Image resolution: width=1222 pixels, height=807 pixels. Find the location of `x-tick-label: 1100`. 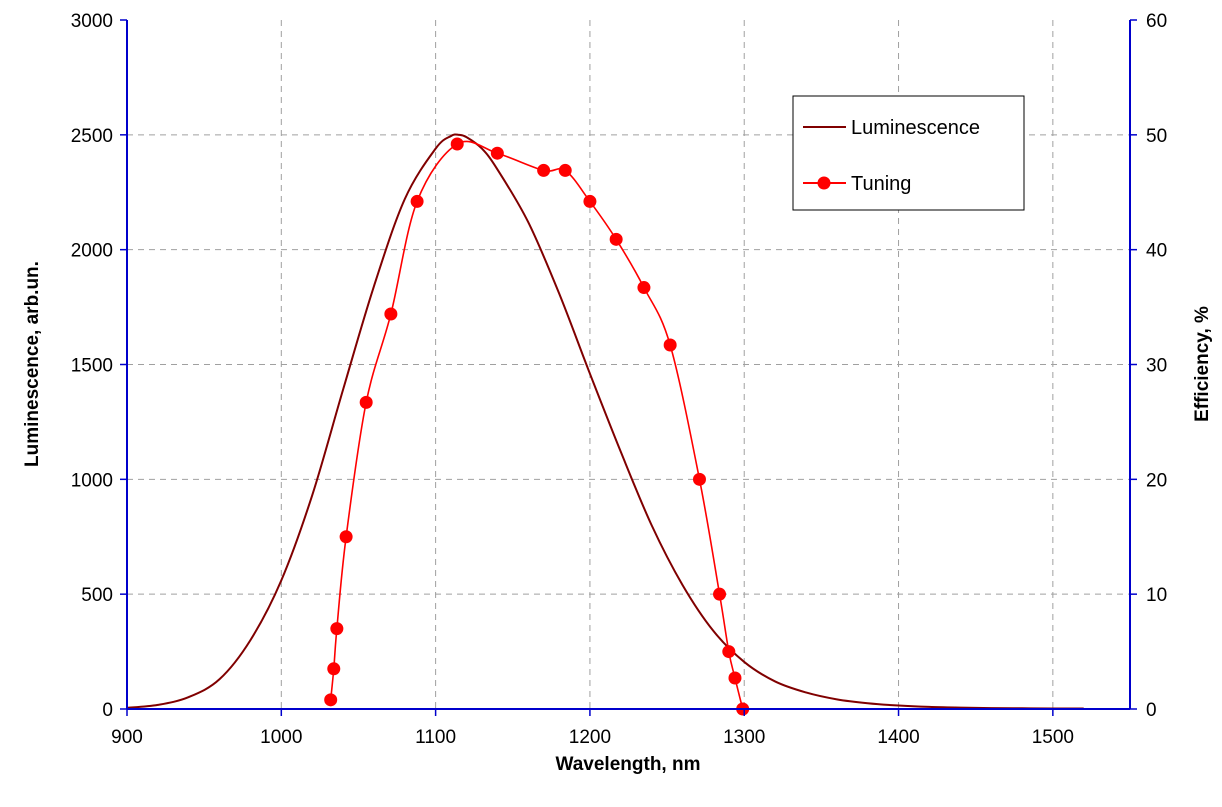

x-tick-label: 1100 is located at coordinates (435, 737).